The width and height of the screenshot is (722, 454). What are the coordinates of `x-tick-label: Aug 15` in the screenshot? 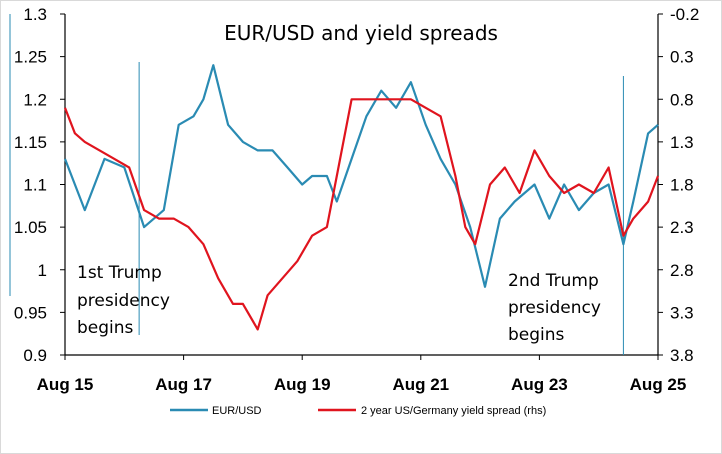 It's located at (65, 384).